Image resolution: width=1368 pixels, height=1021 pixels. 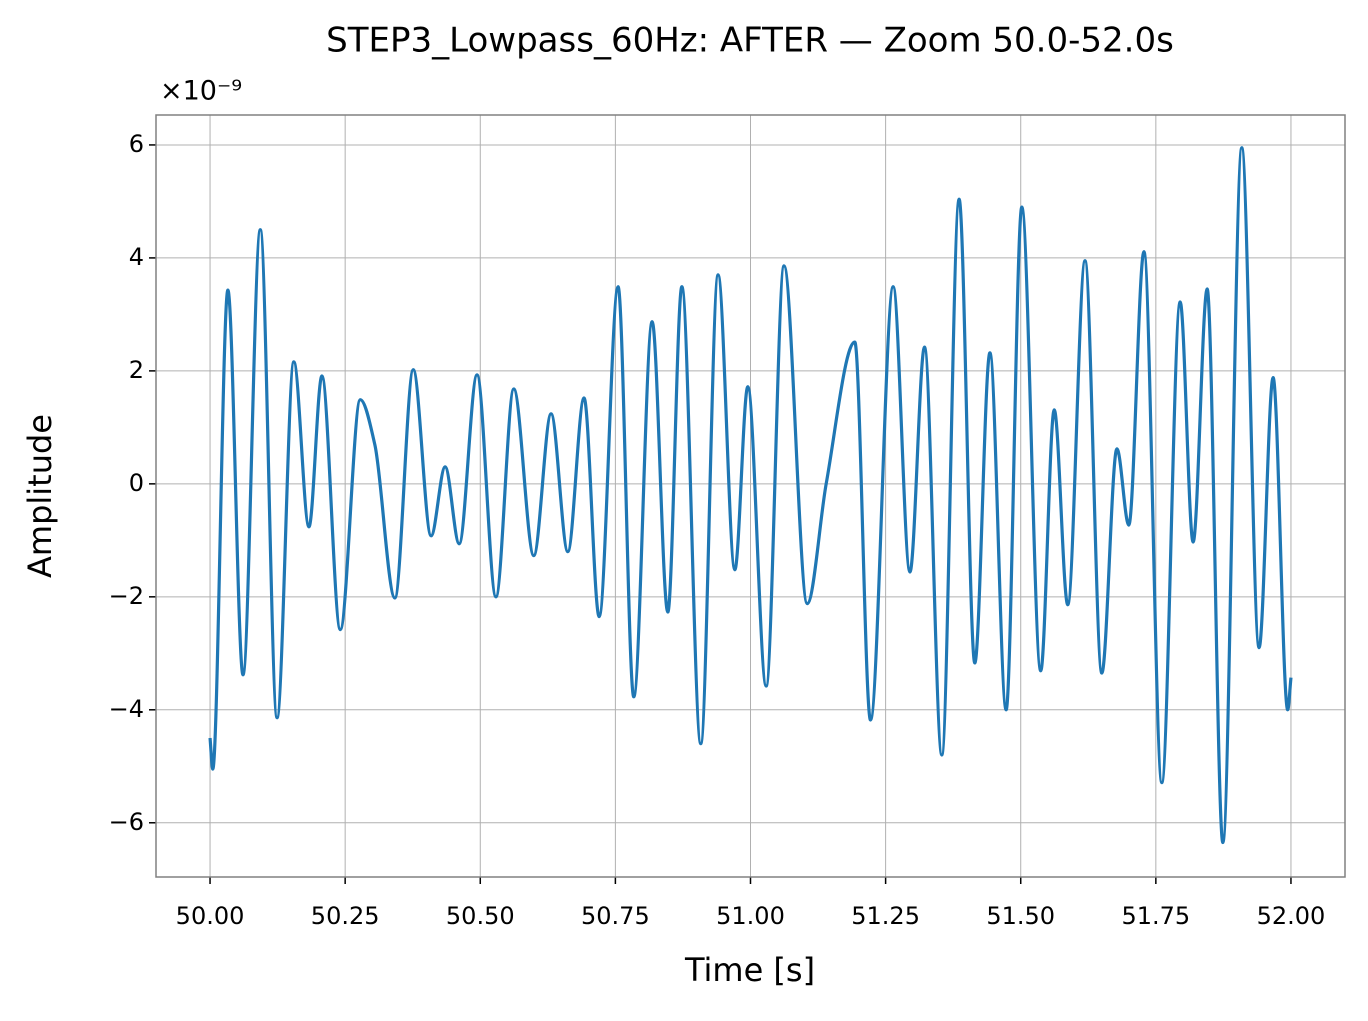 I want to click on y-tick-label: −4, so click(x=126, y=709).